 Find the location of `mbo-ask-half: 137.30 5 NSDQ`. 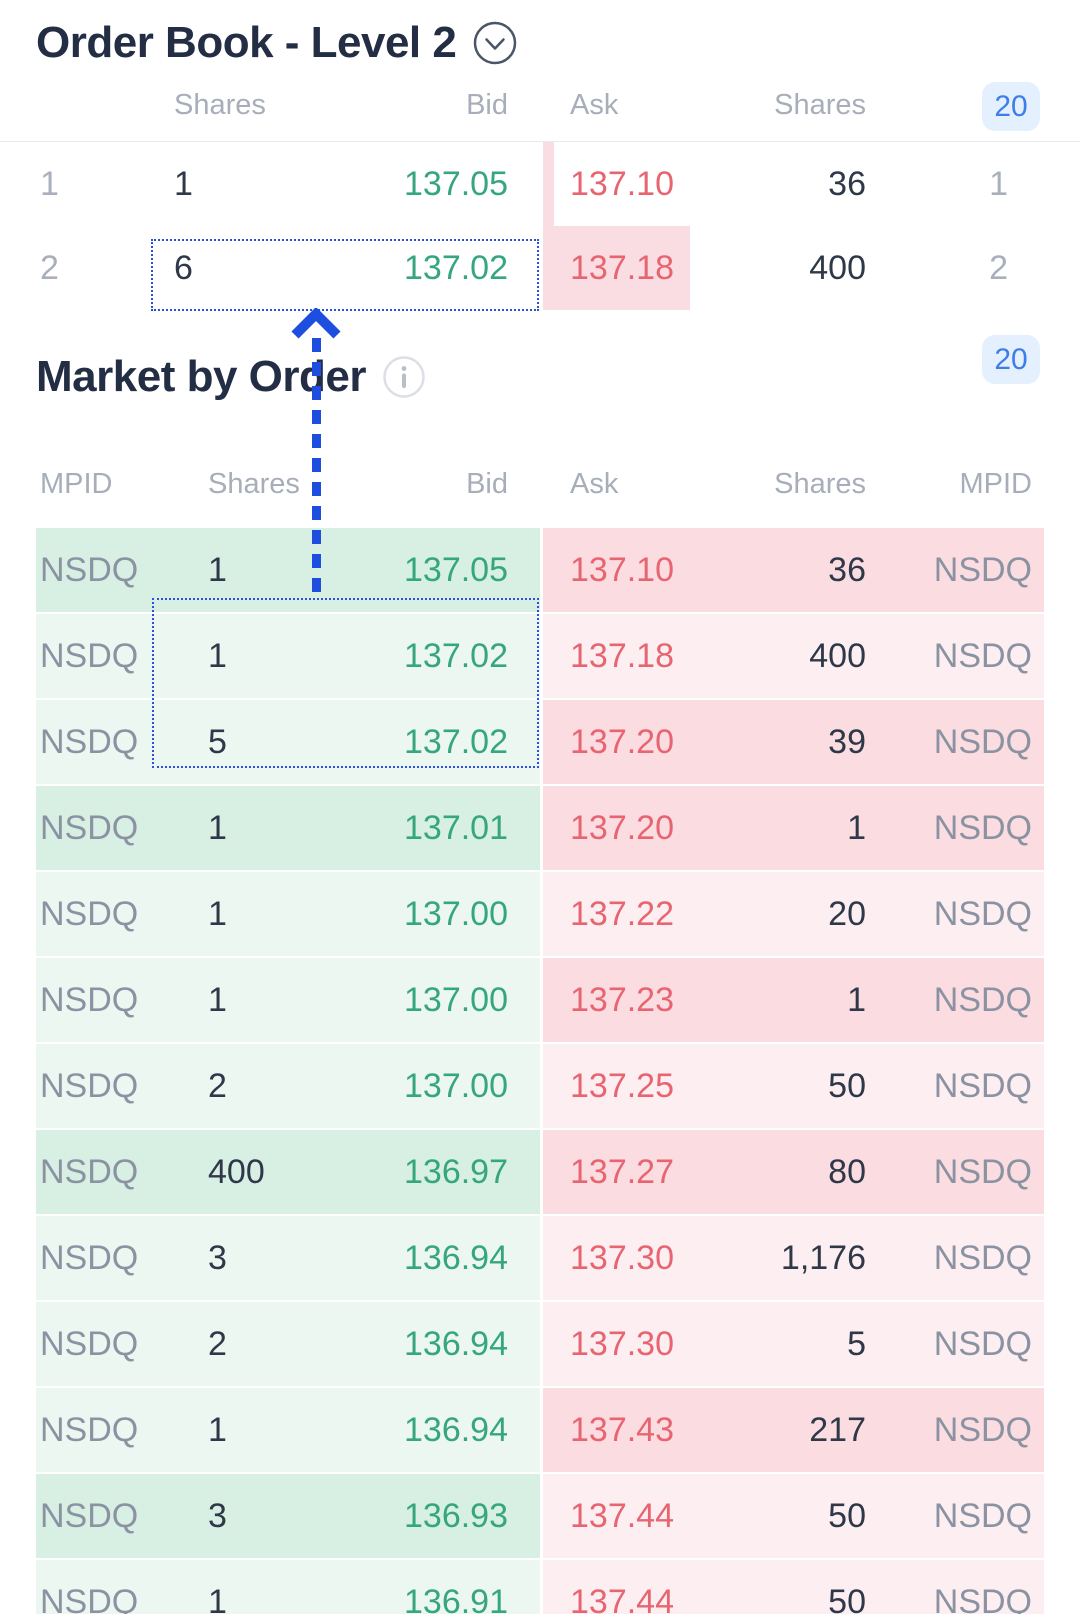

mbo-ask-half: 137.30 5 NSDQ is located at coordinates (793, 1344).